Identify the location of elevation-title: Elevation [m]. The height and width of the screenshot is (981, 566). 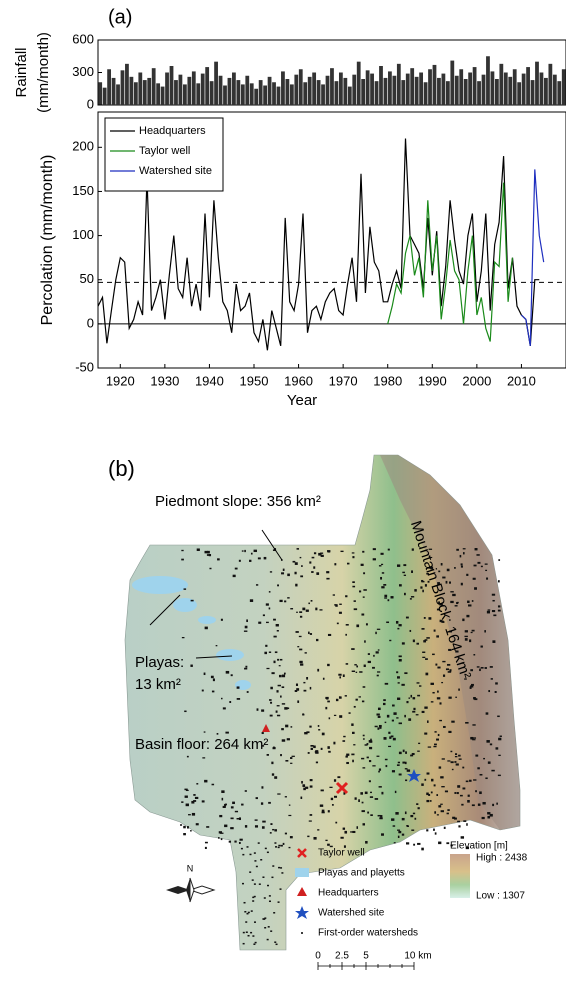
(479, 846).